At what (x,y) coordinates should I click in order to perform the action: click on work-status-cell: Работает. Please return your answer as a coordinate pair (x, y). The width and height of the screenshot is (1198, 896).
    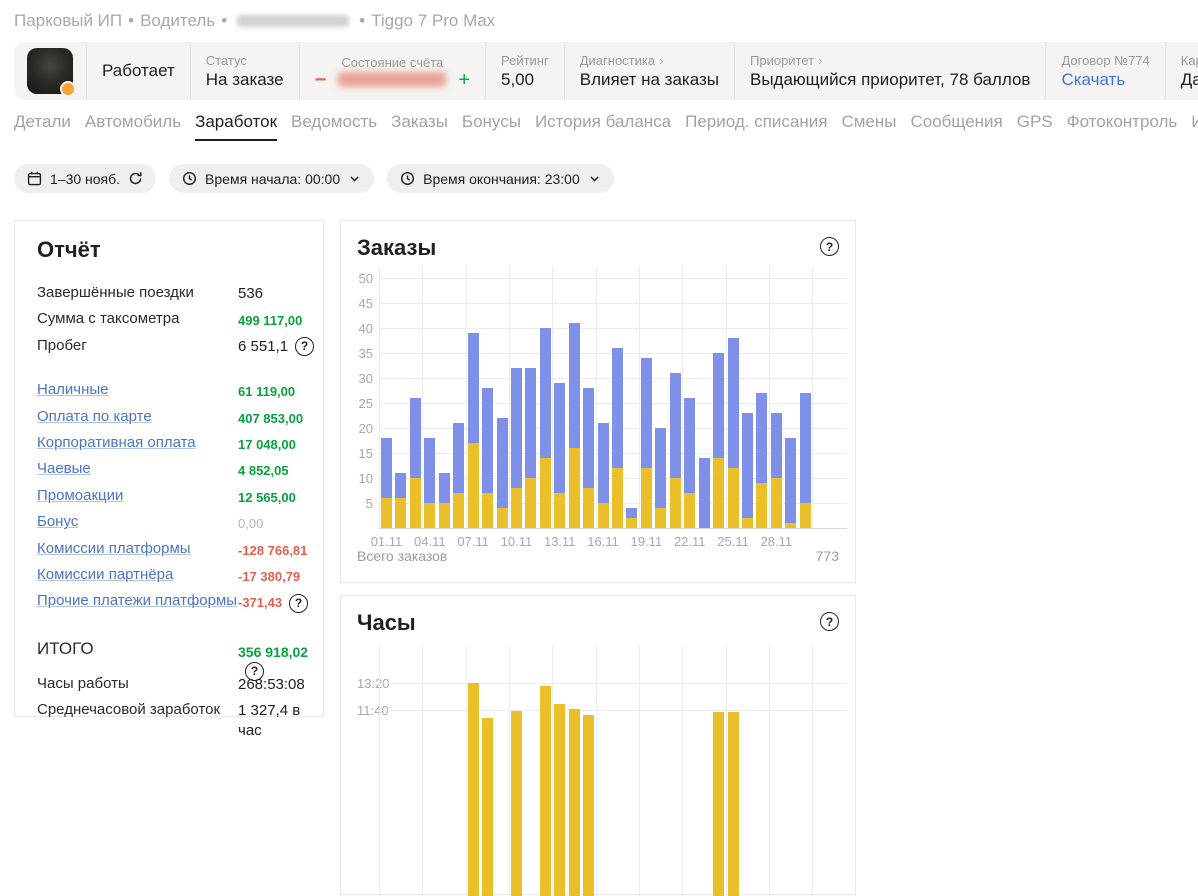
    Looking at the image, I should click on (138, 71).